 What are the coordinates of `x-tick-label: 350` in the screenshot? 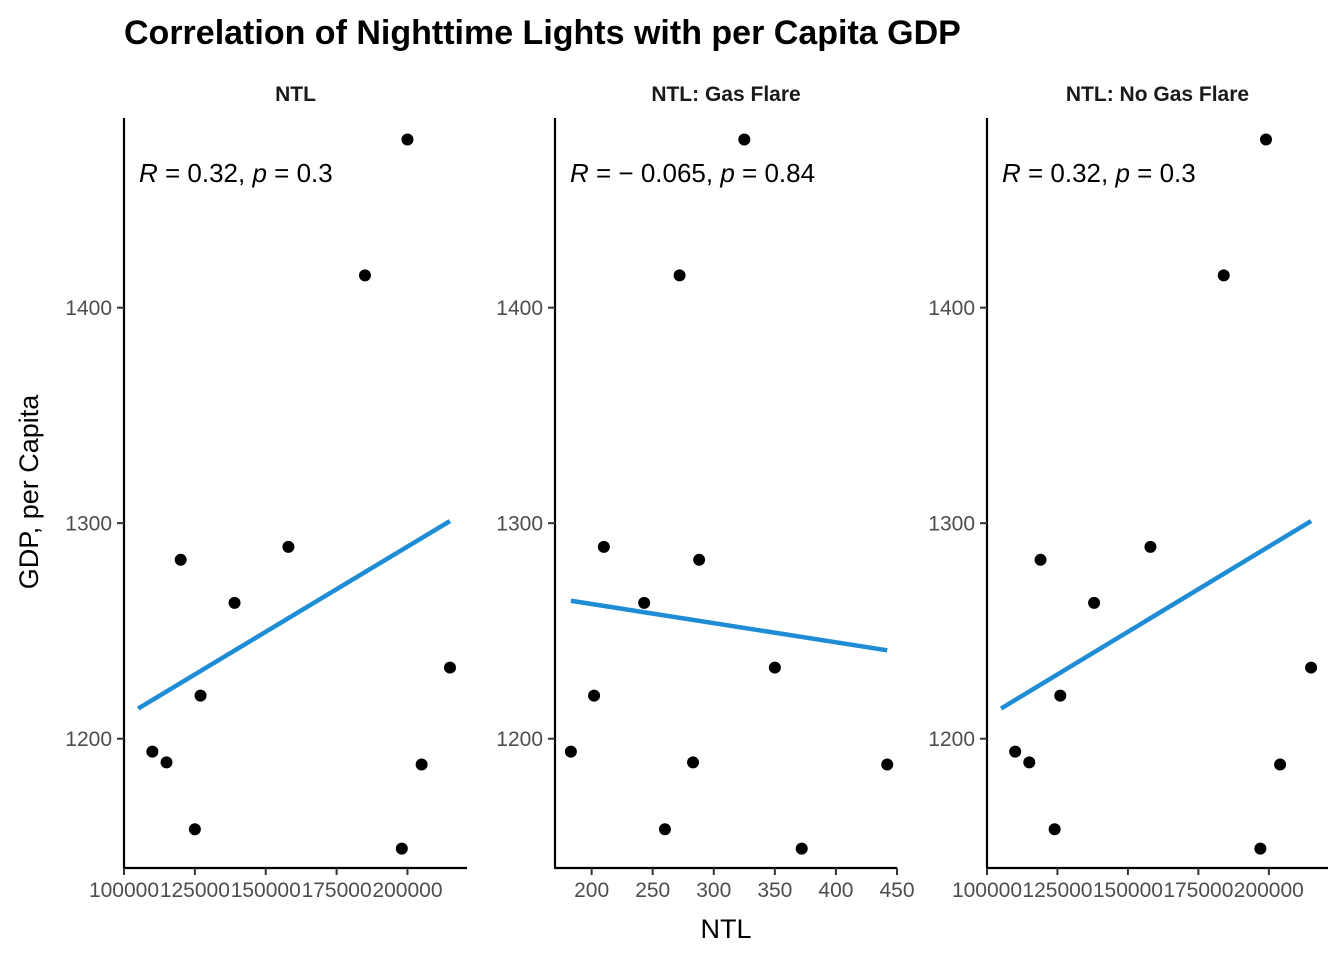 It's located at (774, 890).